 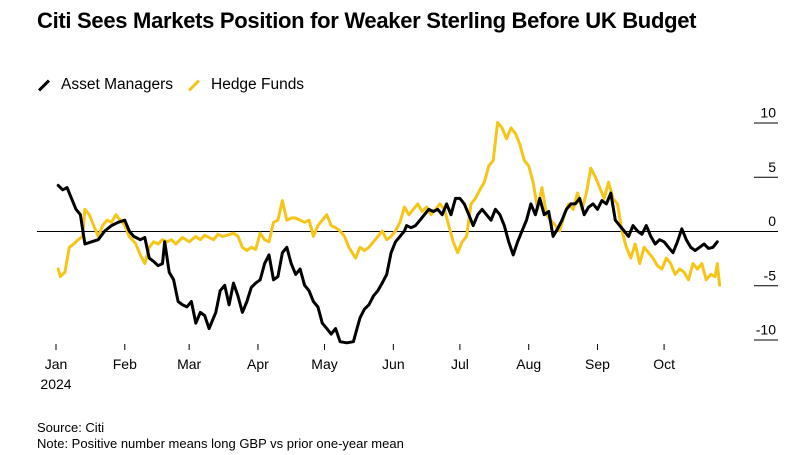 I want to click on source-note: Source: Citi, so click(x=71, y=427).